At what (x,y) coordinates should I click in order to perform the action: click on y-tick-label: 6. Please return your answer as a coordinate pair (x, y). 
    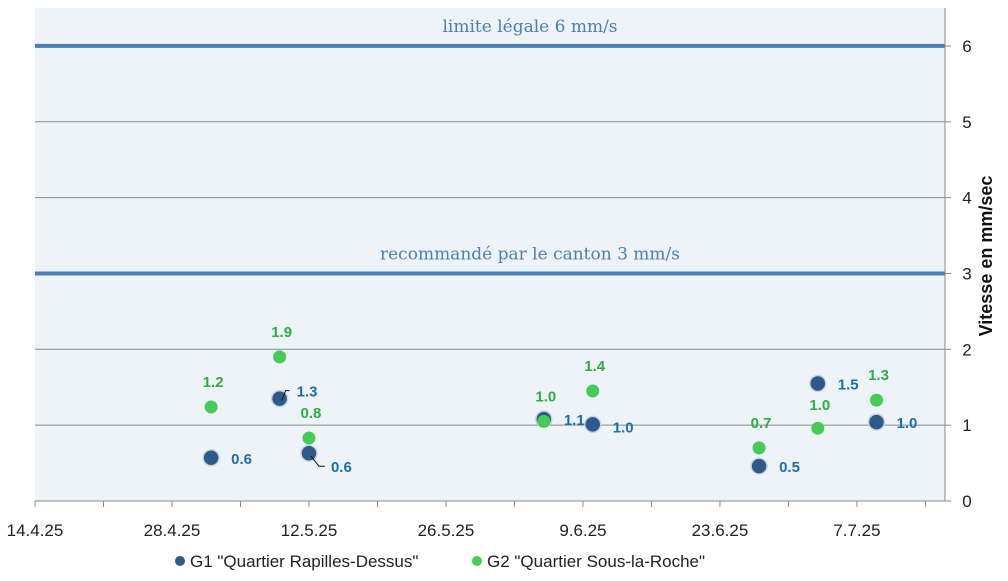
    Looking at the image, I should click on (966, 46).